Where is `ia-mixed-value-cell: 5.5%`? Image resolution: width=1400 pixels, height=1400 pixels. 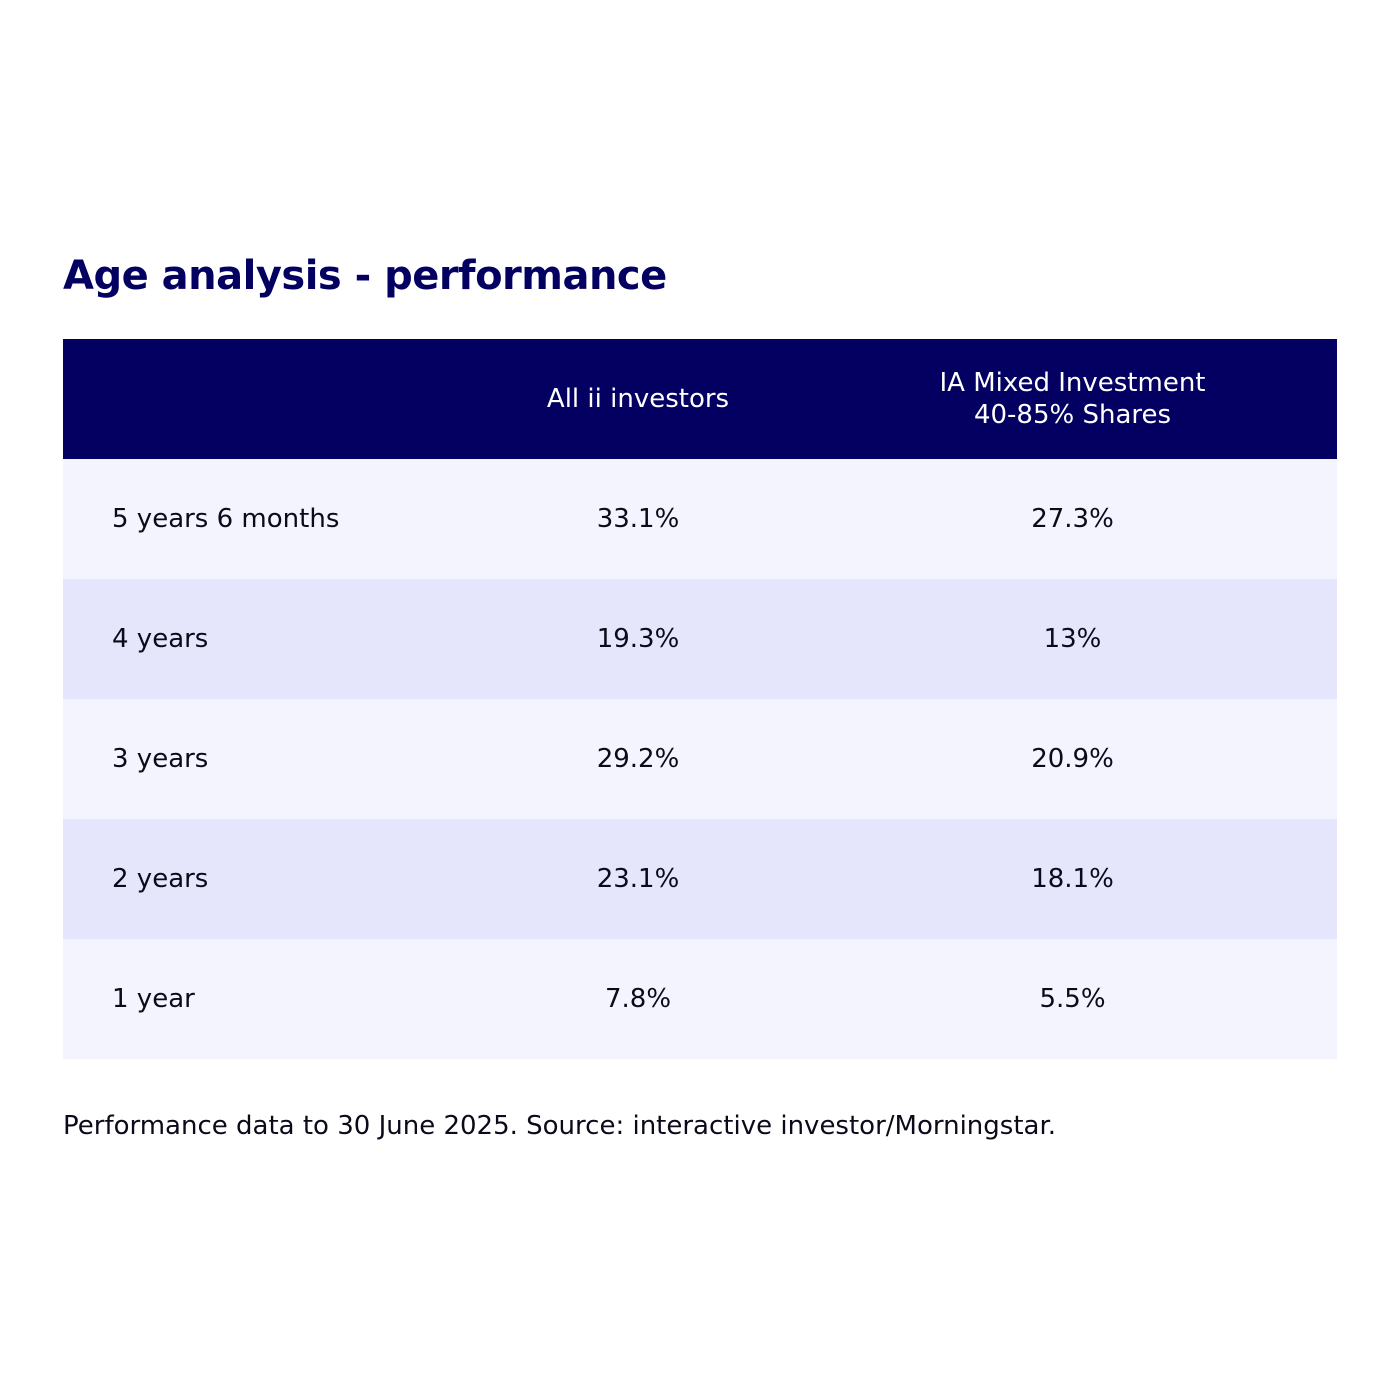 ia-mixed-value-cell: 5.5% is located at coordinates (1072, 999).